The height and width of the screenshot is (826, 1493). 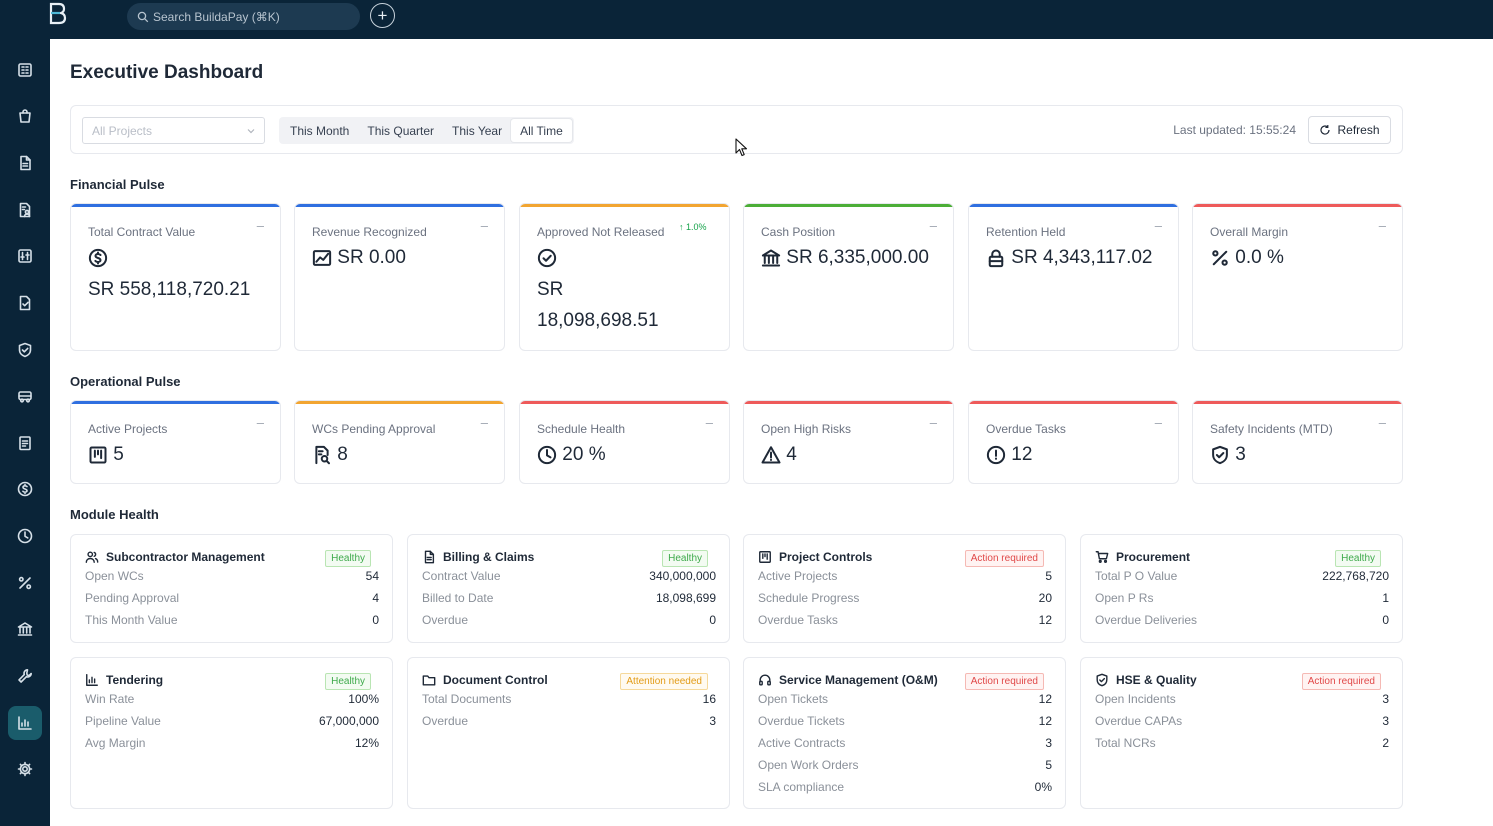 I want to click on kpi-card: Cash Position – SR 6,335,000.00, so click(x=848, y=277).